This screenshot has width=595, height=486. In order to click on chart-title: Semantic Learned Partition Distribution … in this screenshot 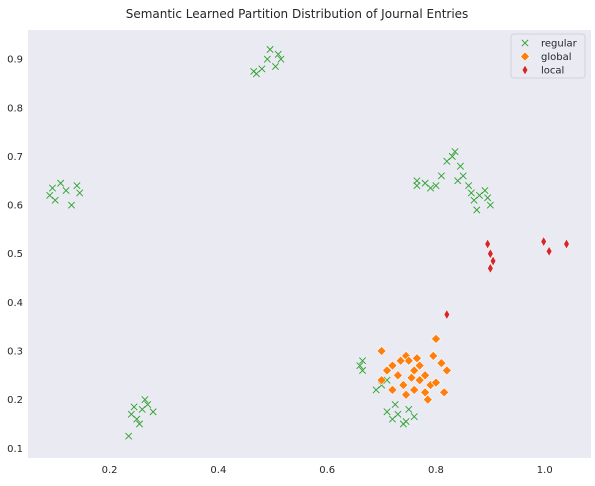, I will do `click(297, 14)`.